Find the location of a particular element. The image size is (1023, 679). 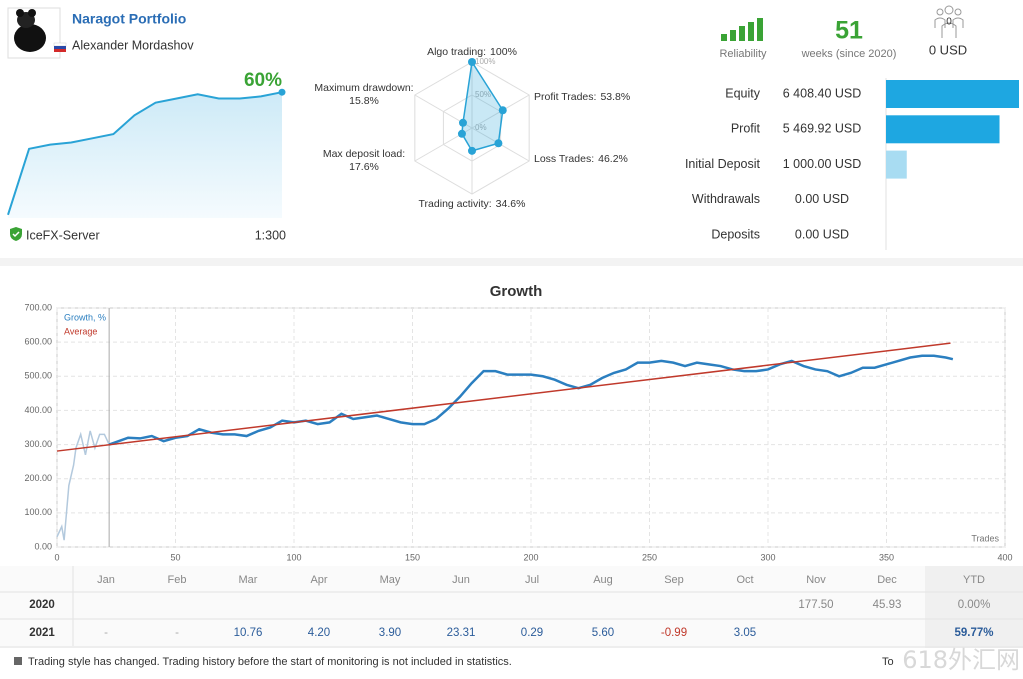

sparkline-area is located at coordinates (145, 155).